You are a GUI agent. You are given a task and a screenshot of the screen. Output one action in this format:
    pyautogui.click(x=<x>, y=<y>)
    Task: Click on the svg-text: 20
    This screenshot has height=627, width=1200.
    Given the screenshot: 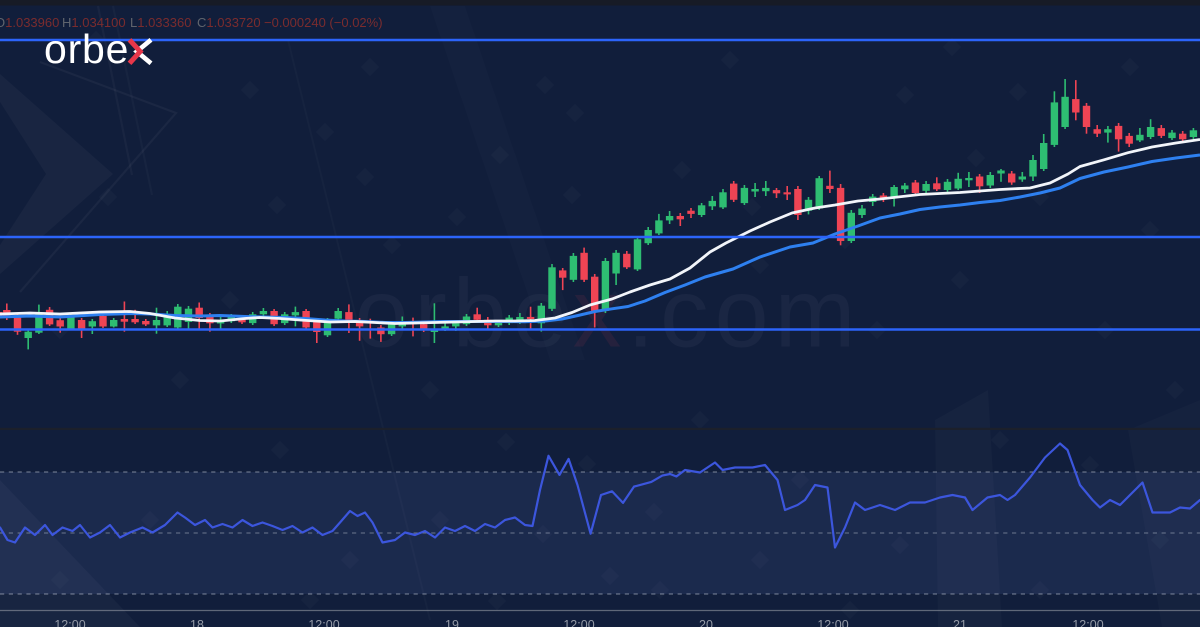 What is the action you would take?
    pyautogui.click(x=706, y=622)
    